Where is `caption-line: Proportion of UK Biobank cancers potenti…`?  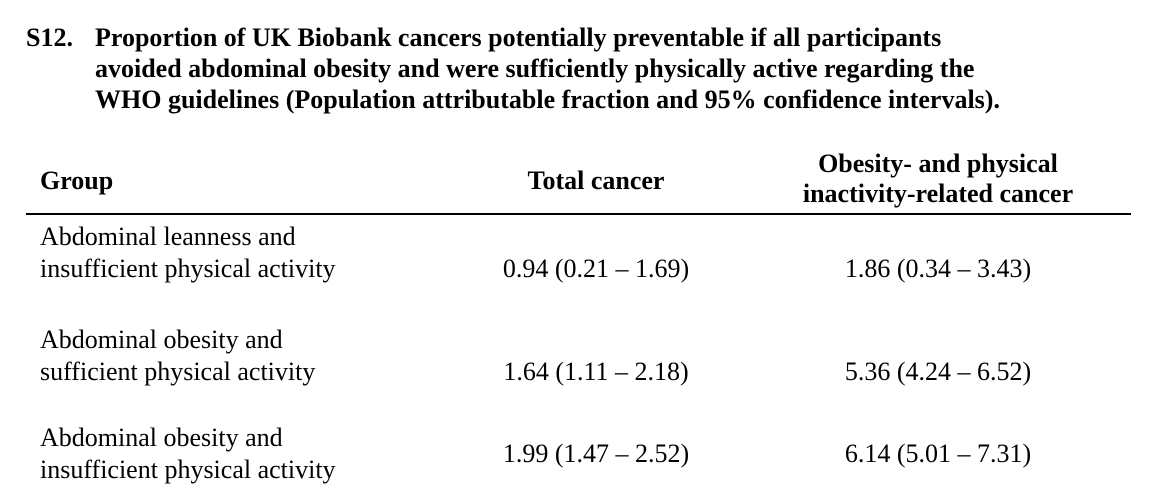 caption-line: Proportion of UK Biobank cancers potenti… is located at coordinates (518, 37).